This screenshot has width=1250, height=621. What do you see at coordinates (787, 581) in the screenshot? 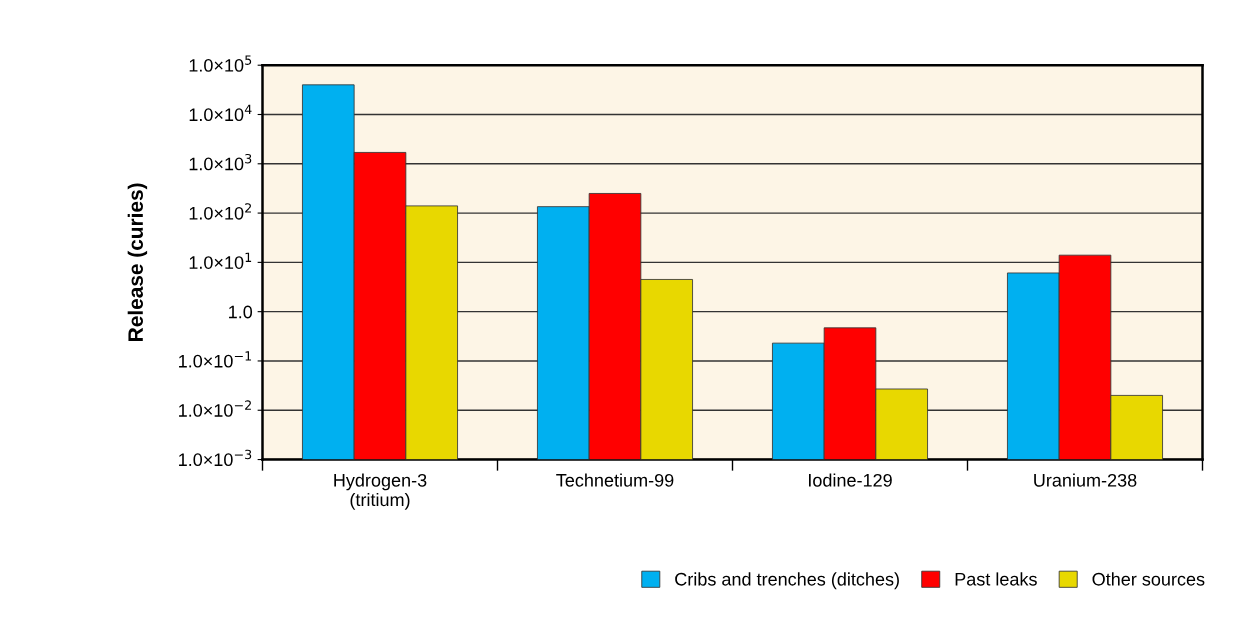
I see `legend-label: Cribs and trenches (ditches)` at bounding box center [787, 581].